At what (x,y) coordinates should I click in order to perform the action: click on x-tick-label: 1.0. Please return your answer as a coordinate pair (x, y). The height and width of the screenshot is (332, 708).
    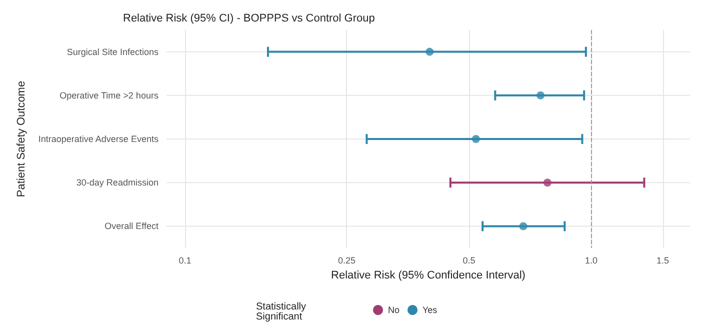
    Looking at the image, I should click on (591, 261).